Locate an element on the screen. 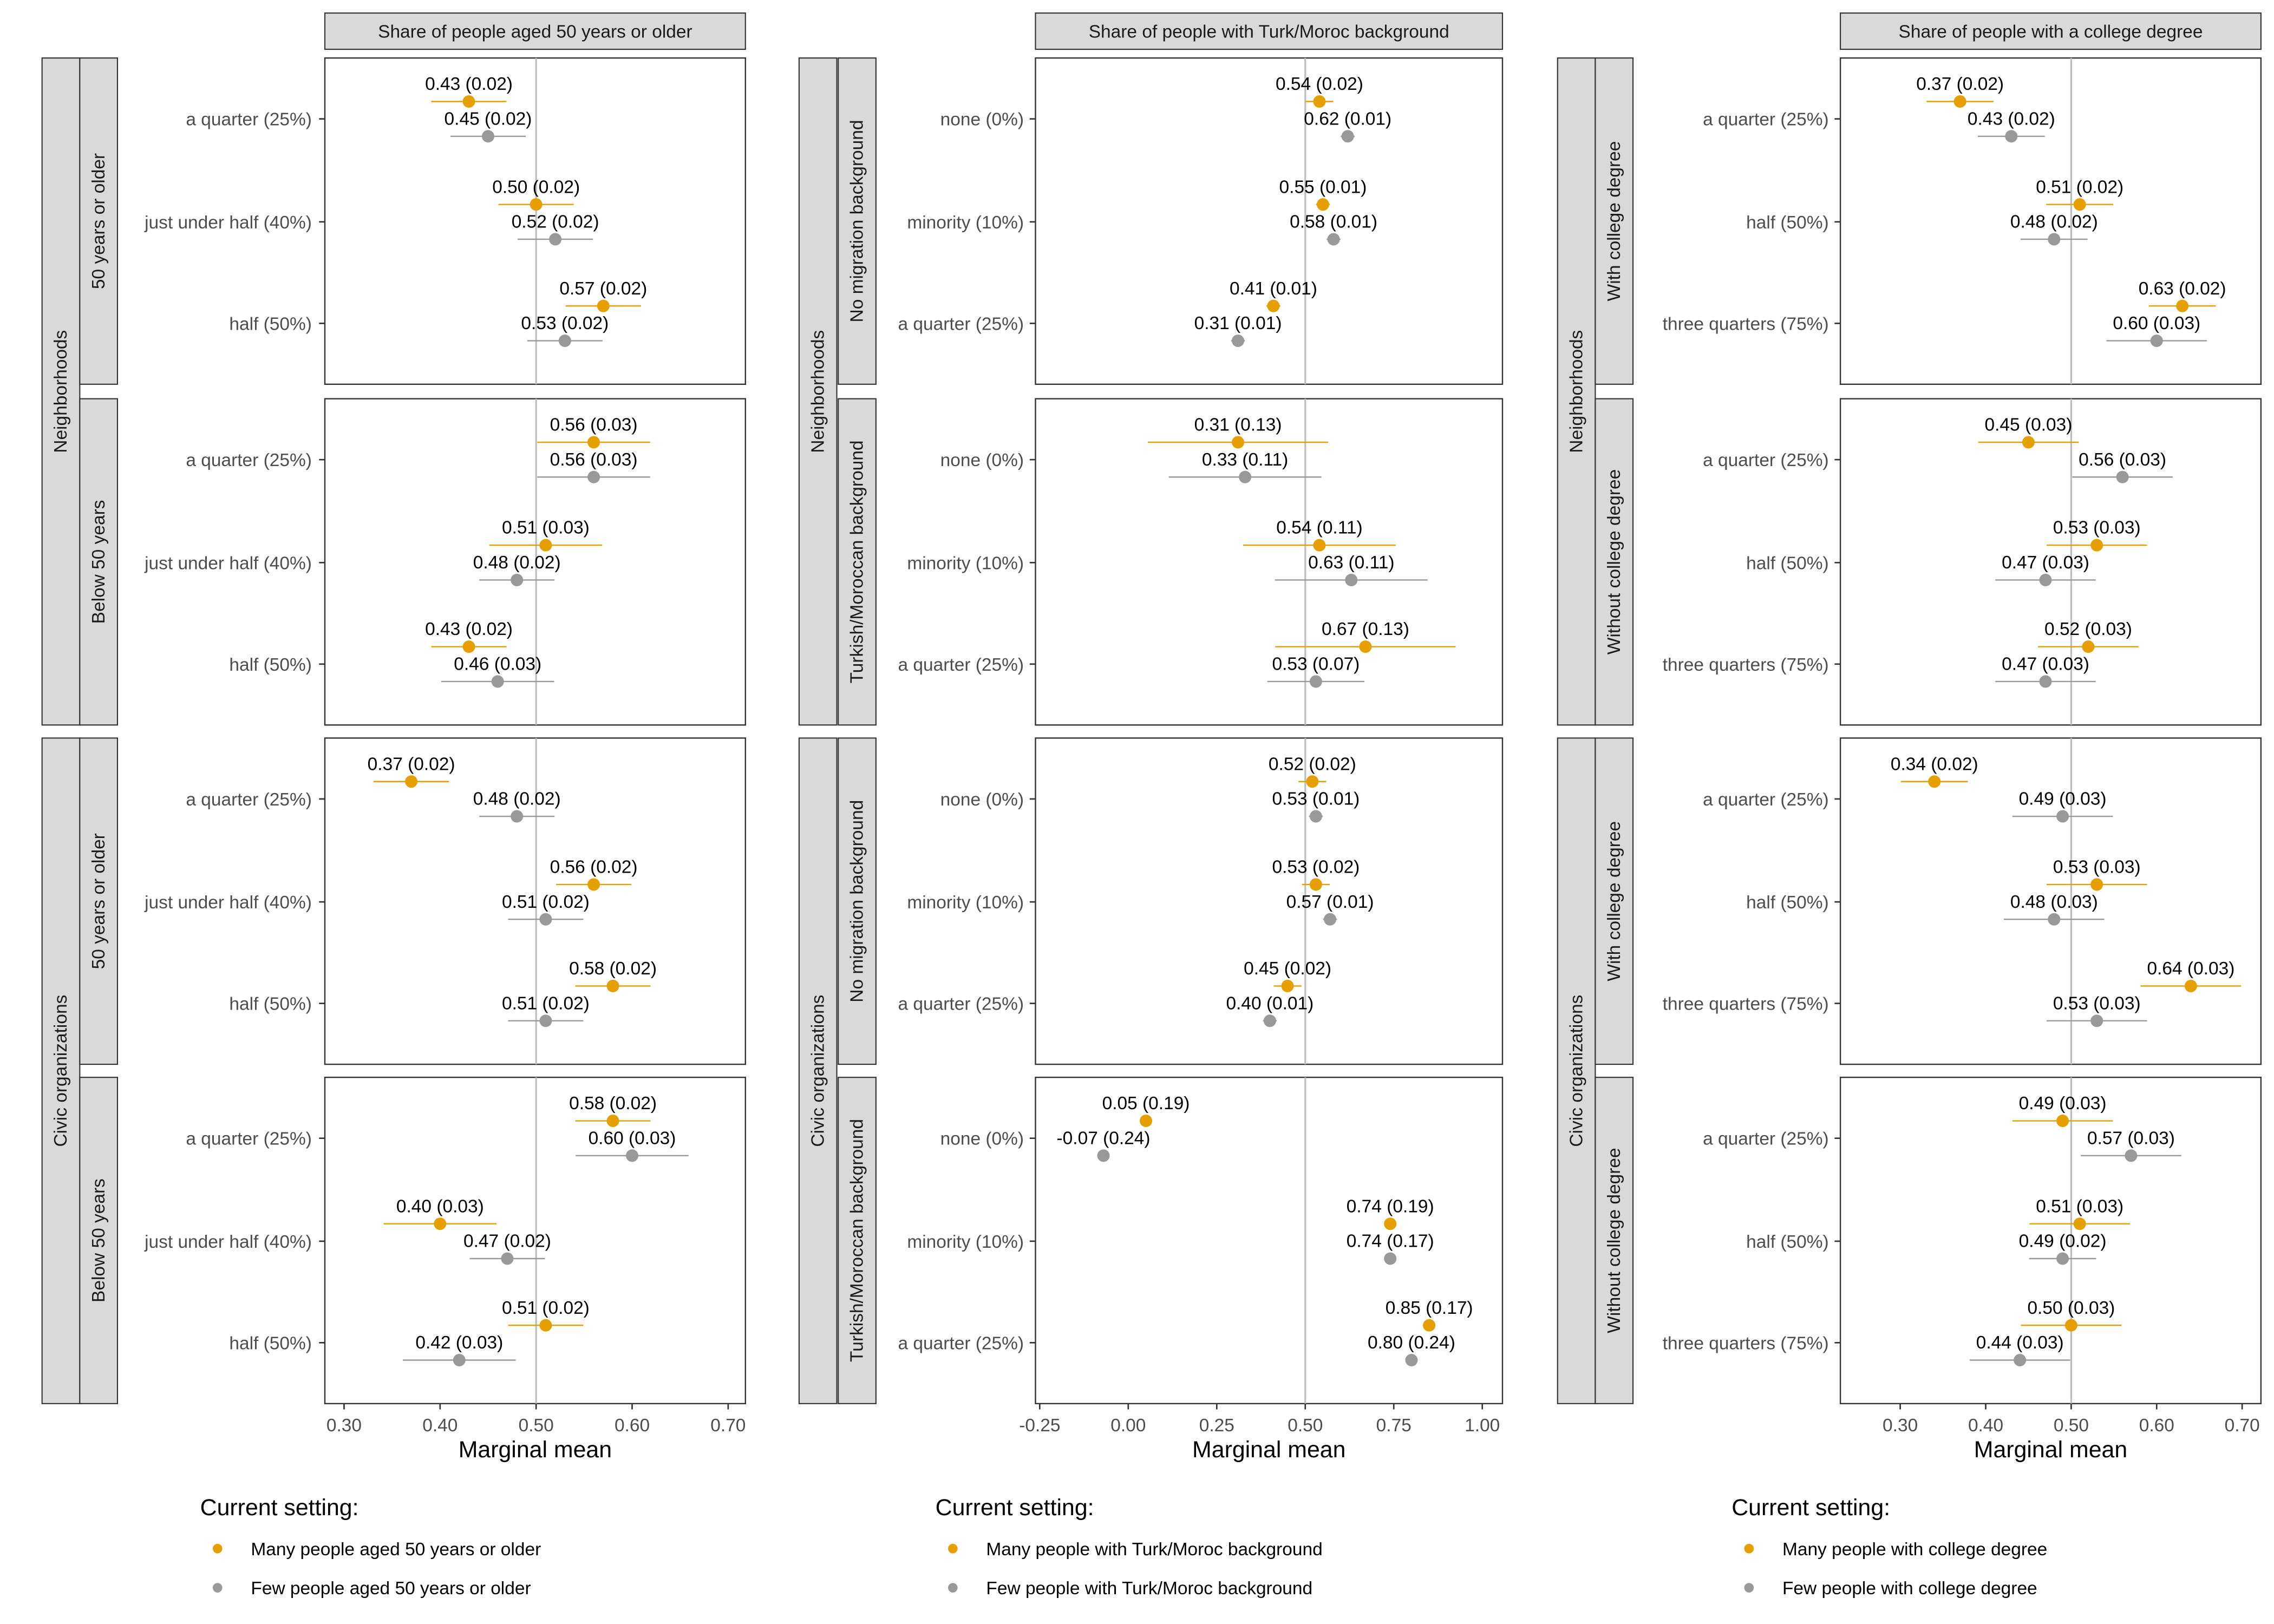  legend-item-label: Few people with Turk/Moroc background is located at coordinates (1149, 1589).